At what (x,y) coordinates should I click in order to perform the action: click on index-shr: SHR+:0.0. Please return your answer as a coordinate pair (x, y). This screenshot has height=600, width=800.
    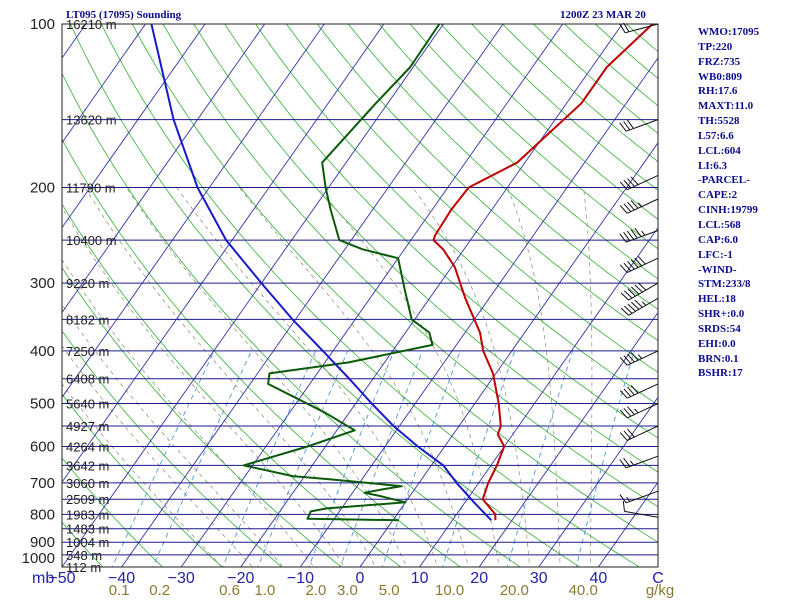
    Looking at the image, I should click on (721, 314).